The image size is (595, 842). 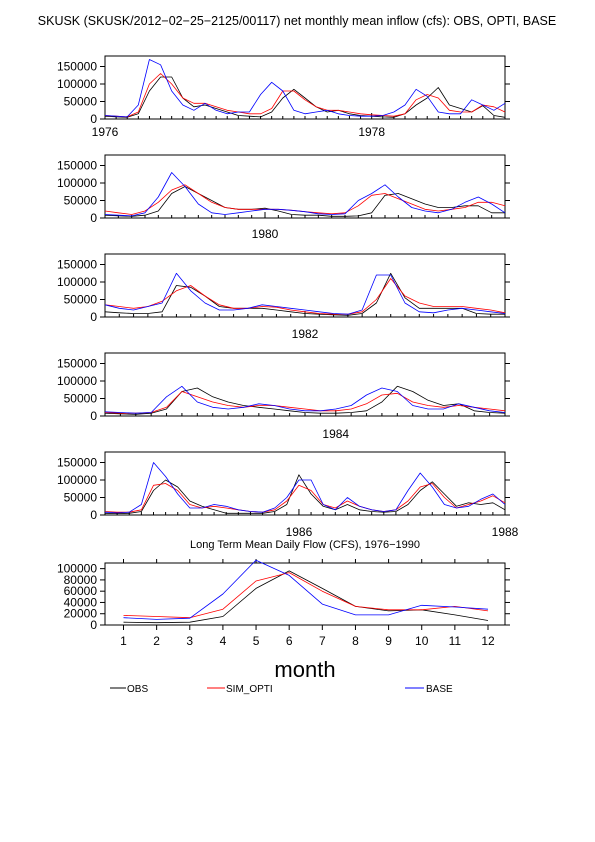 I want to click on legend-label-obs: OBS, so click(x=137, y=689).